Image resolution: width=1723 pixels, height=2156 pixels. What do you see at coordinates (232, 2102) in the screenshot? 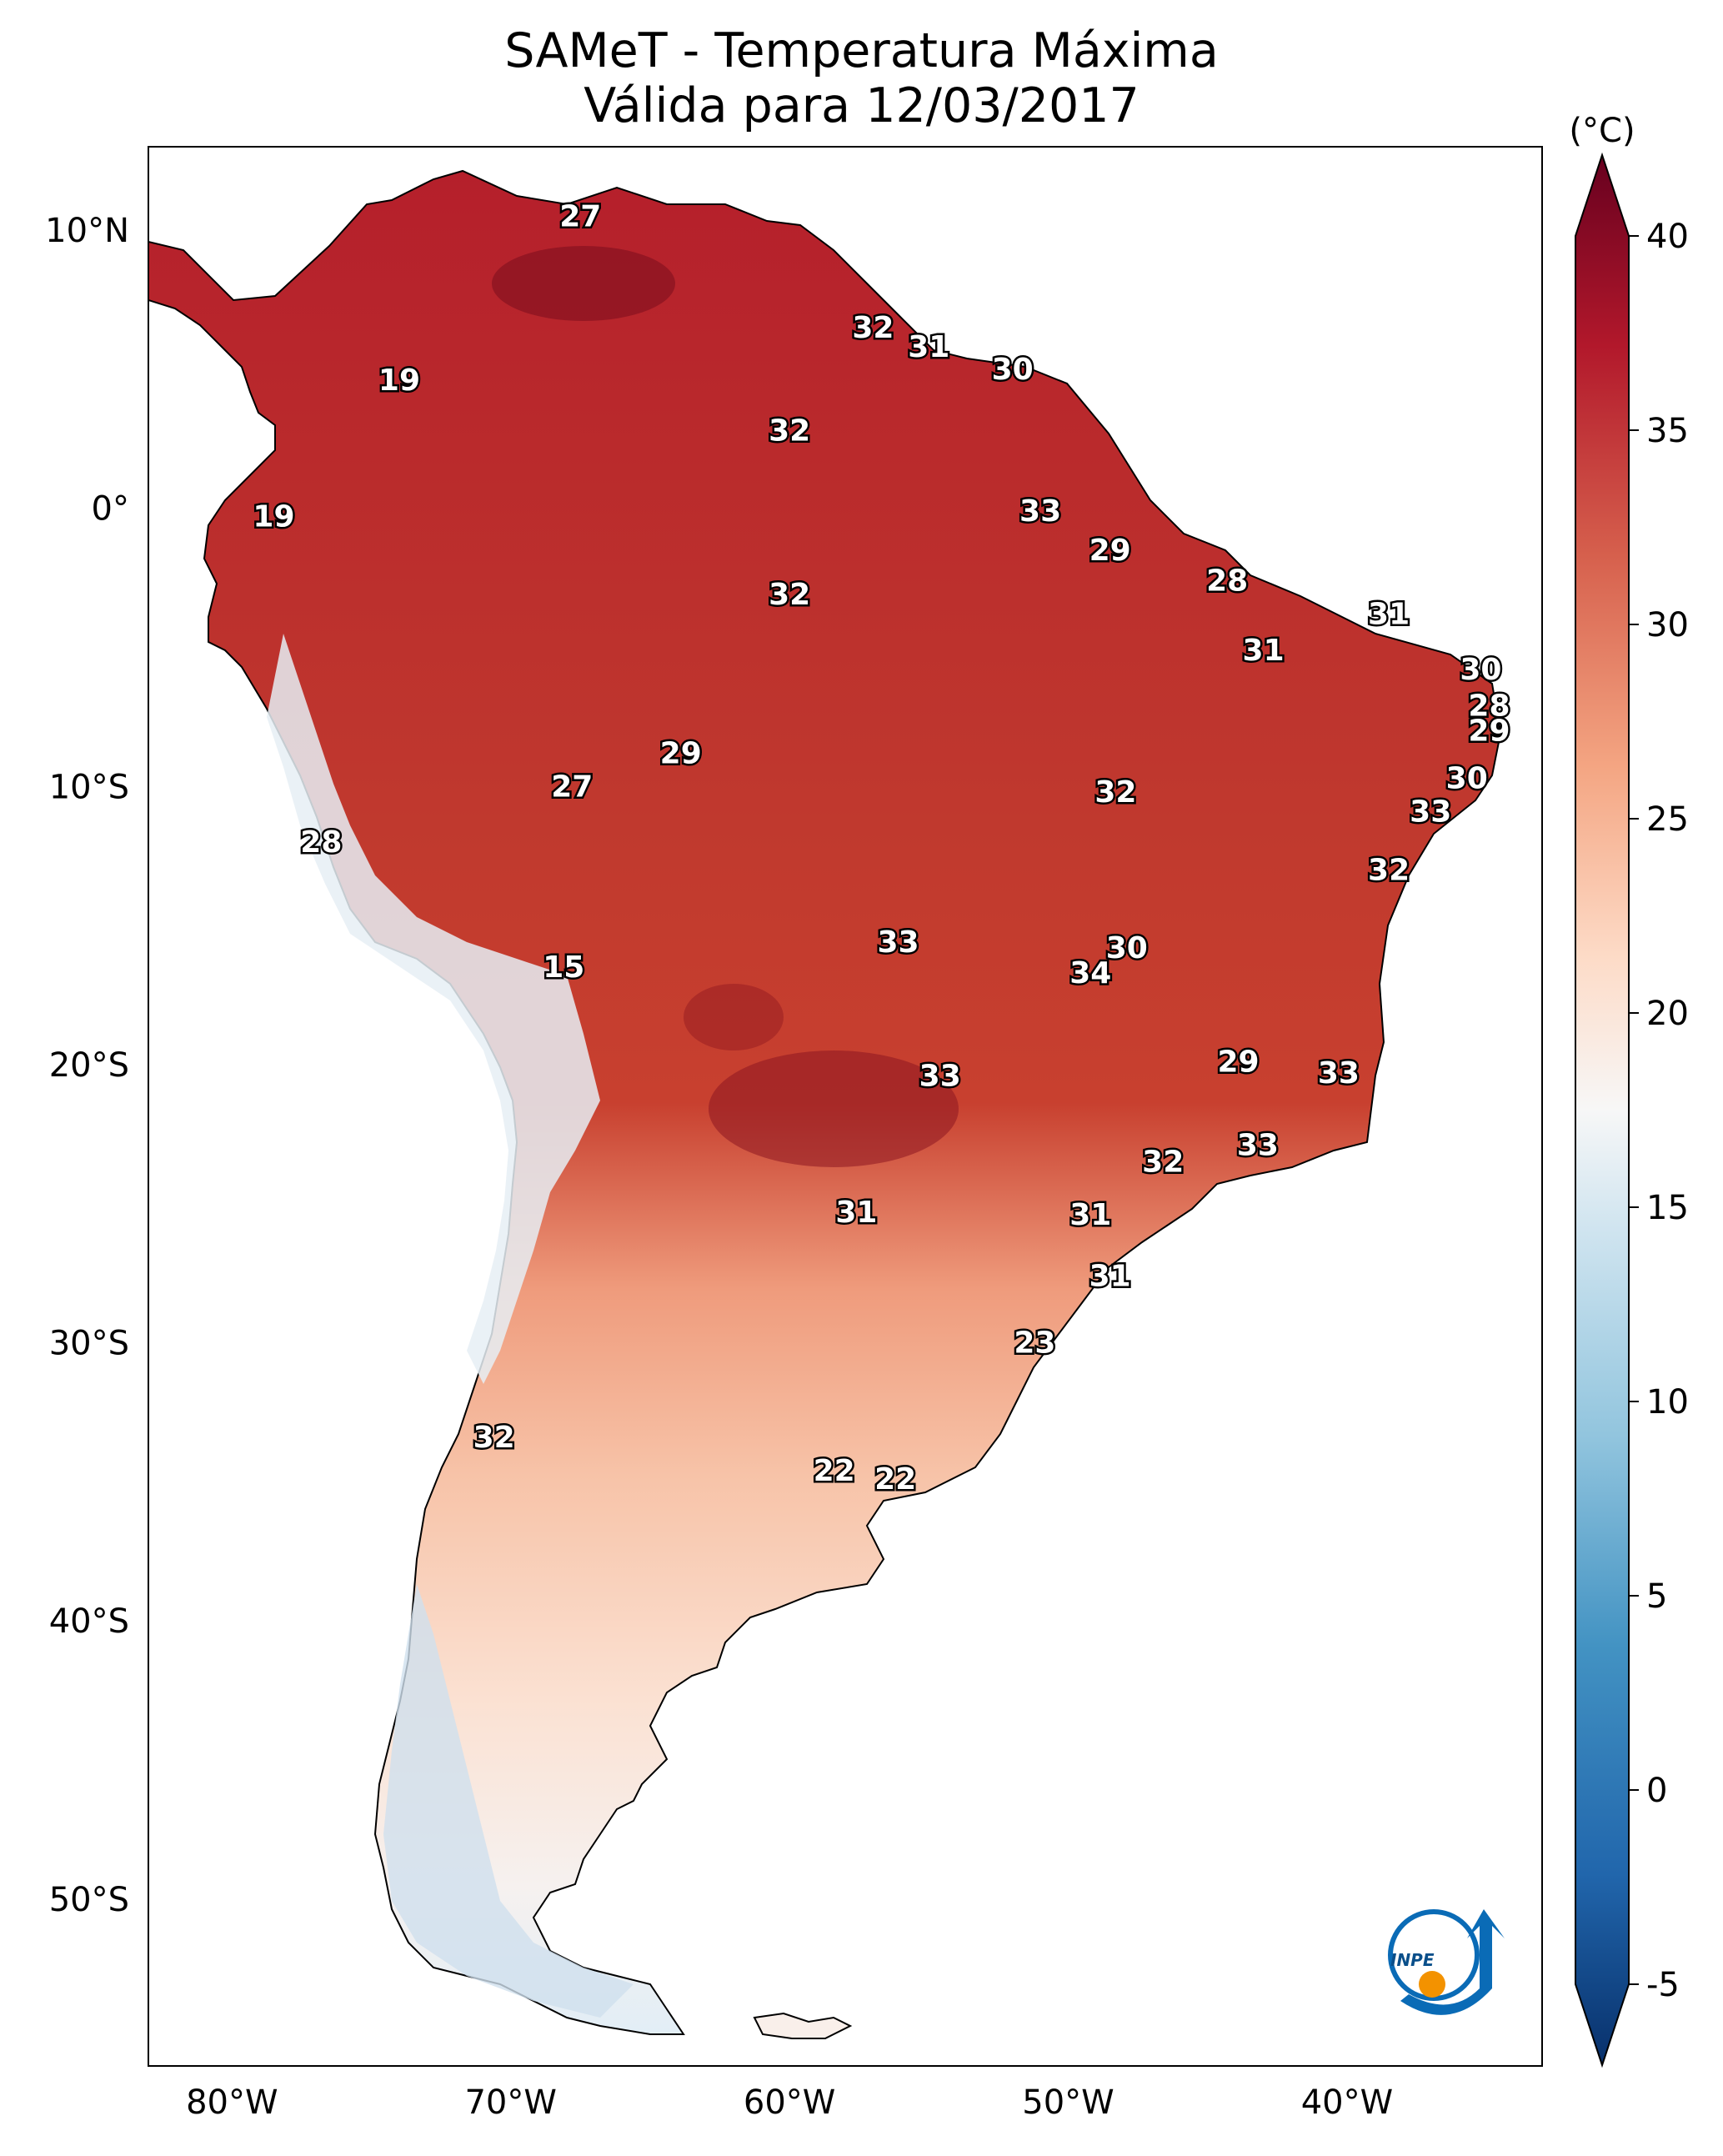
I see `lon-tick-label: 80°W` at bounding box center [232, 2102].